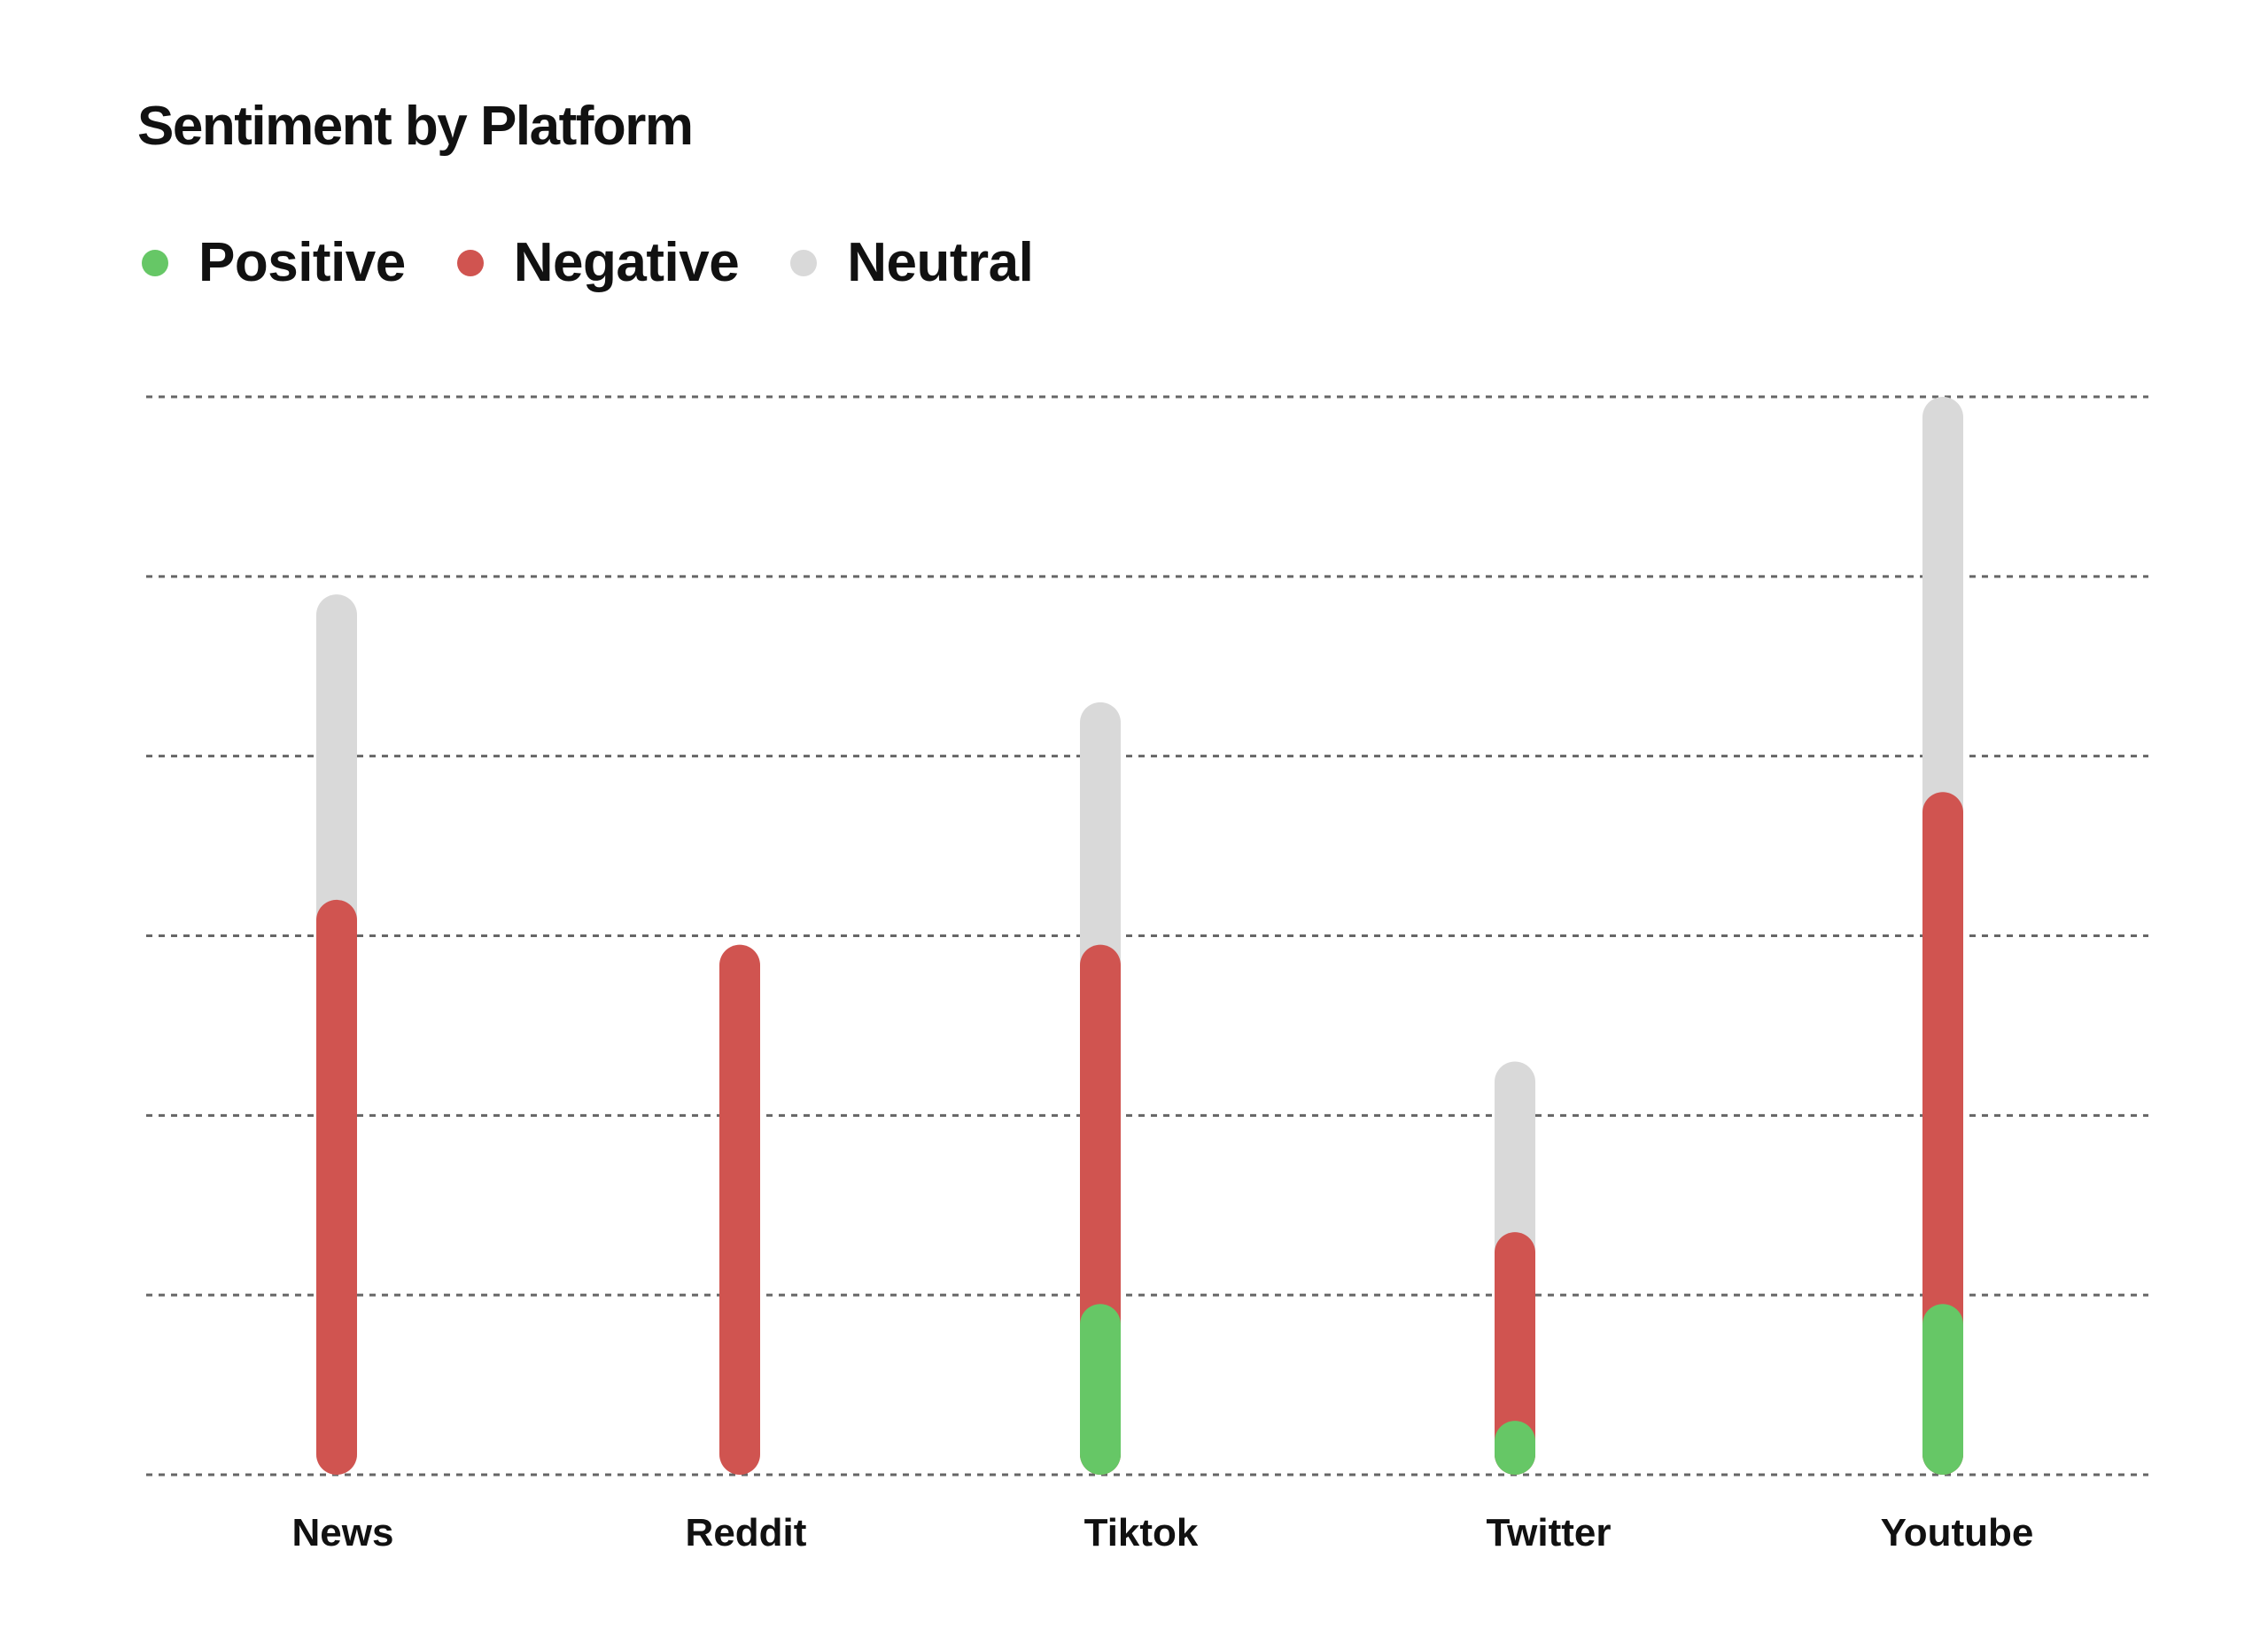  I want to click on legend: Positive Negative Neutral, so click(613, 263).